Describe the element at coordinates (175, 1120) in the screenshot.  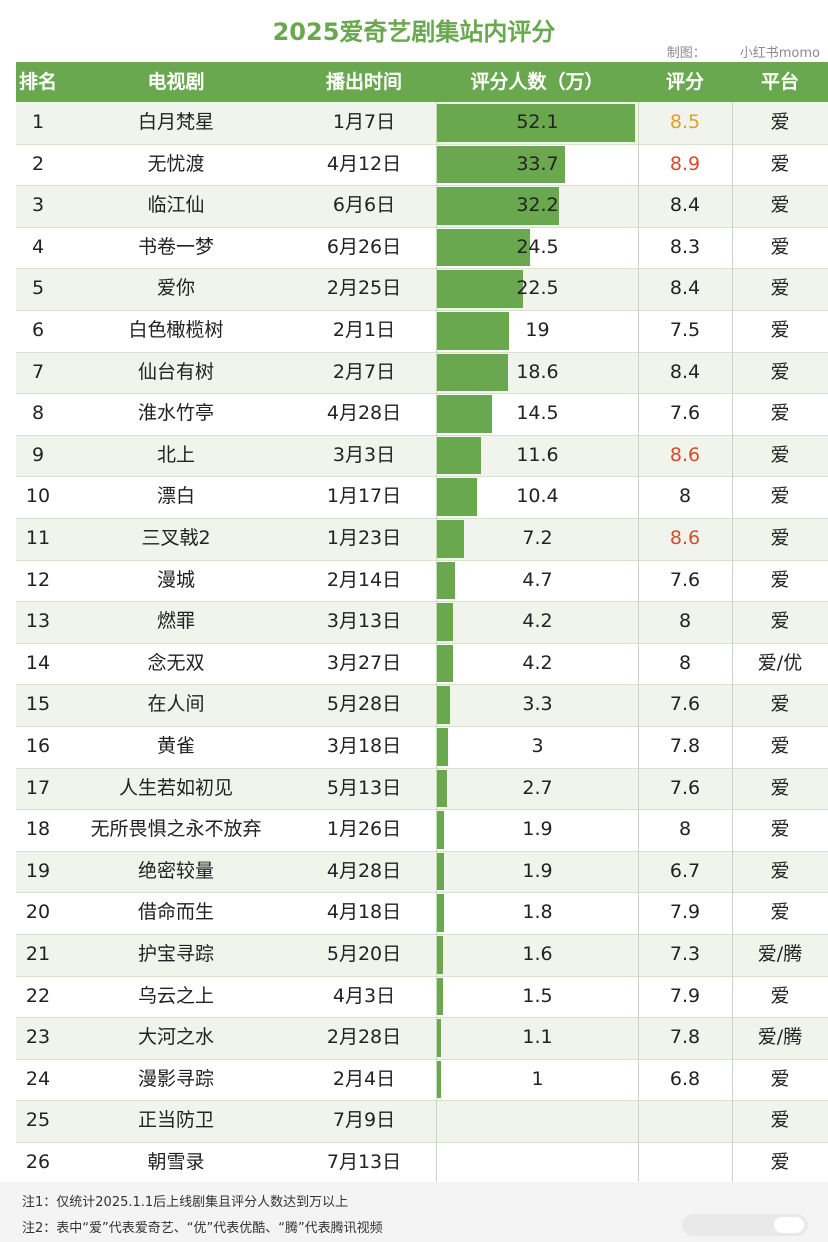
I see `drama-name-cell: 正当防卫` at that location.